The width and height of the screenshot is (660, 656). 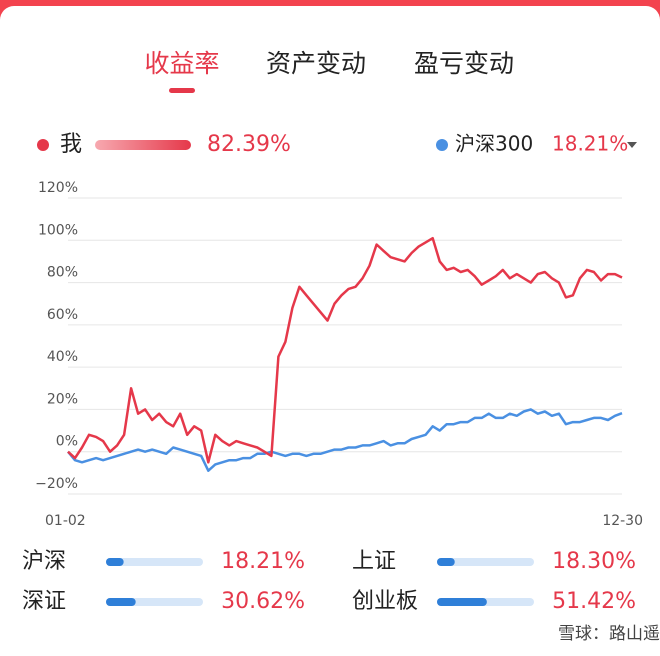 What do you see at coordinates (374, 561) in the screenshot?
I see `index-name: 上证` at bounding box center [374, 561].